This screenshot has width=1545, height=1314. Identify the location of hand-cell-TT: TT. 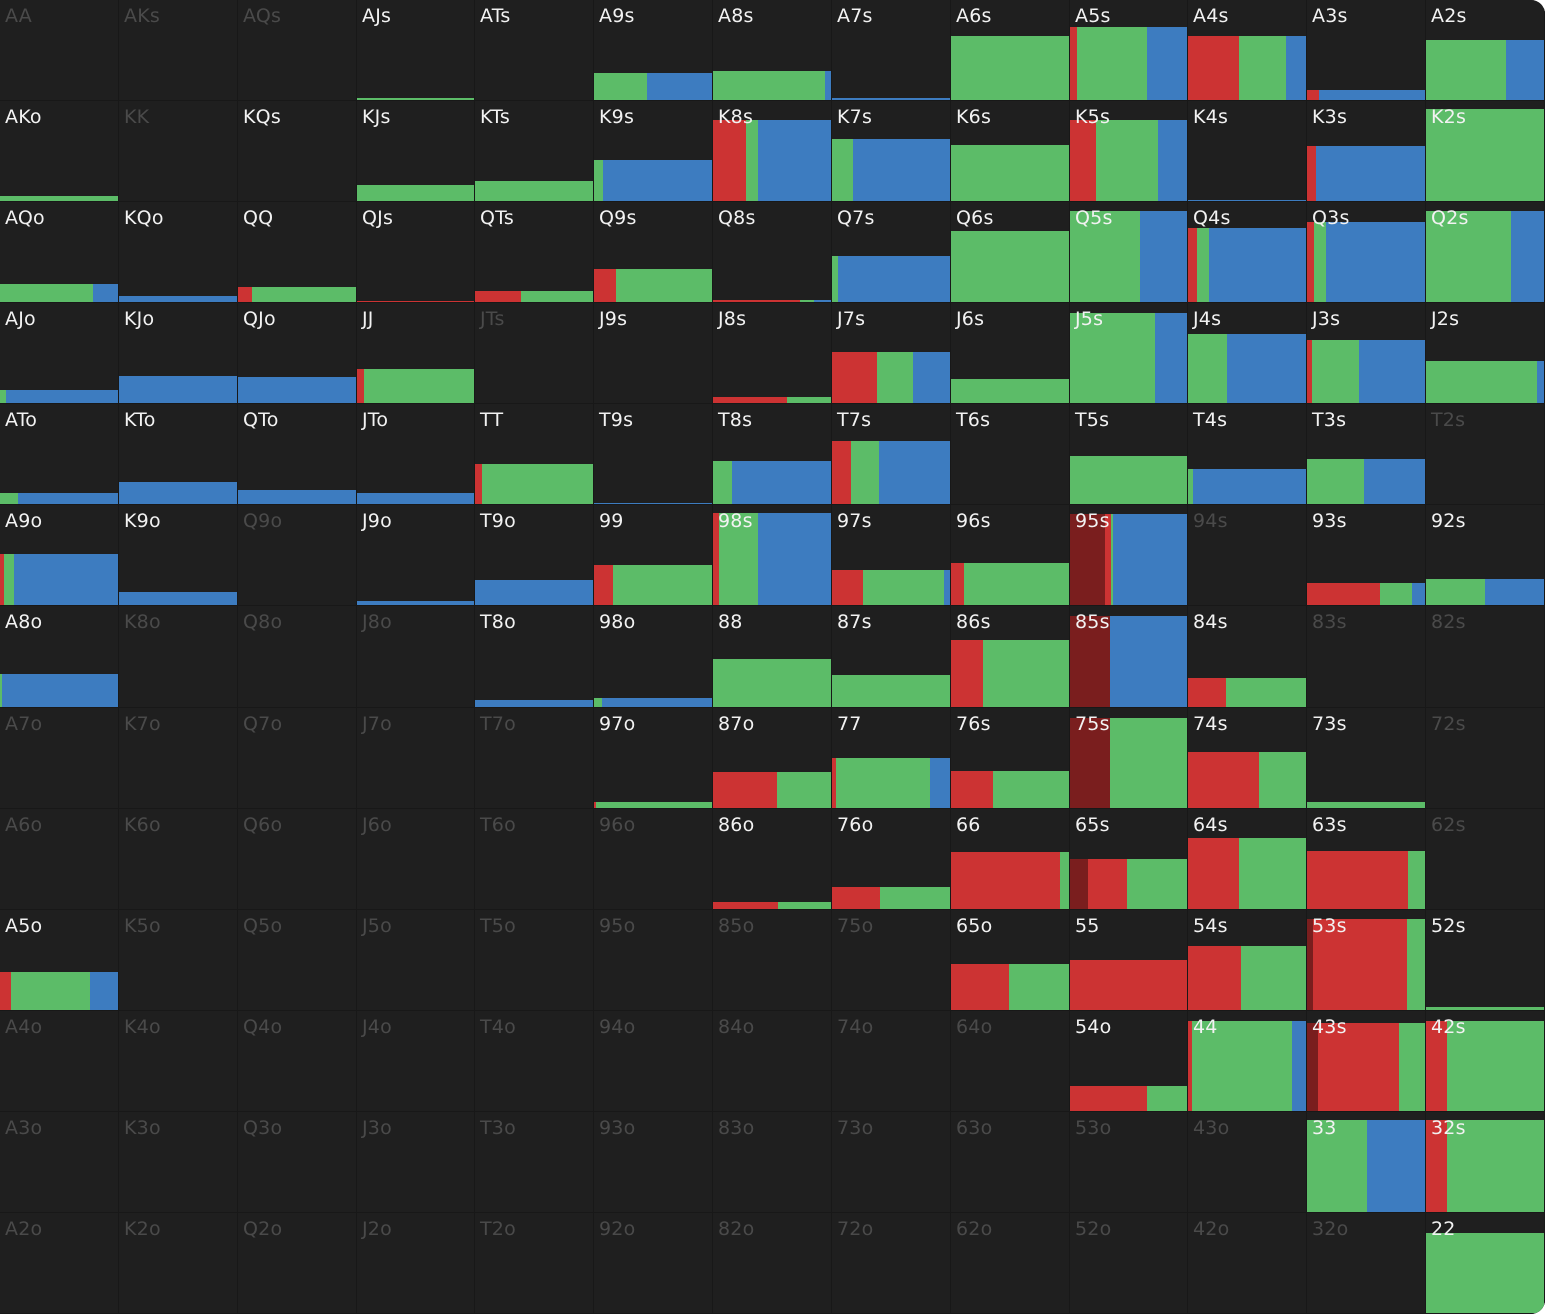
(534, 454).